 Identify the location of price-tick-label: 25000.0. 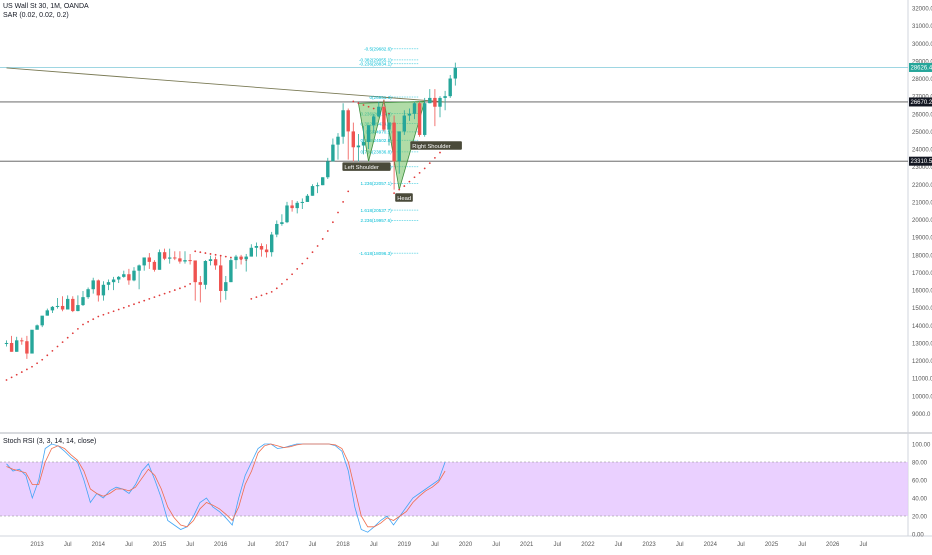
(922, 133).